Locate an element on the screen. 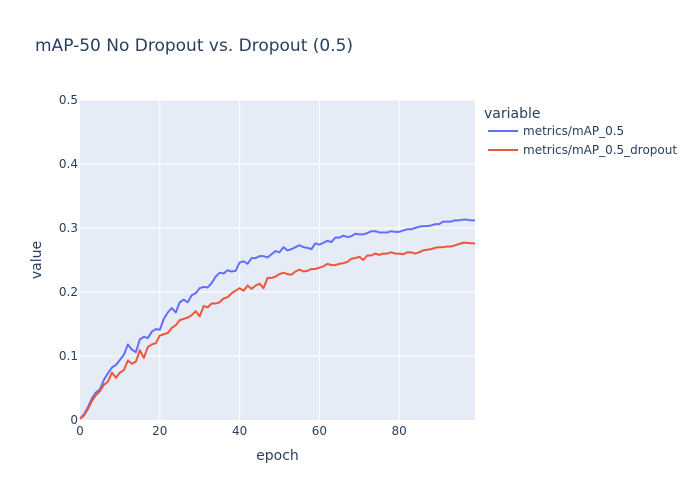 The height and width of the screenshot is (500, 700). chart-title: mAP-50 No Dropout vs. Dropout (0.5) is located at coordinates (194, 46).